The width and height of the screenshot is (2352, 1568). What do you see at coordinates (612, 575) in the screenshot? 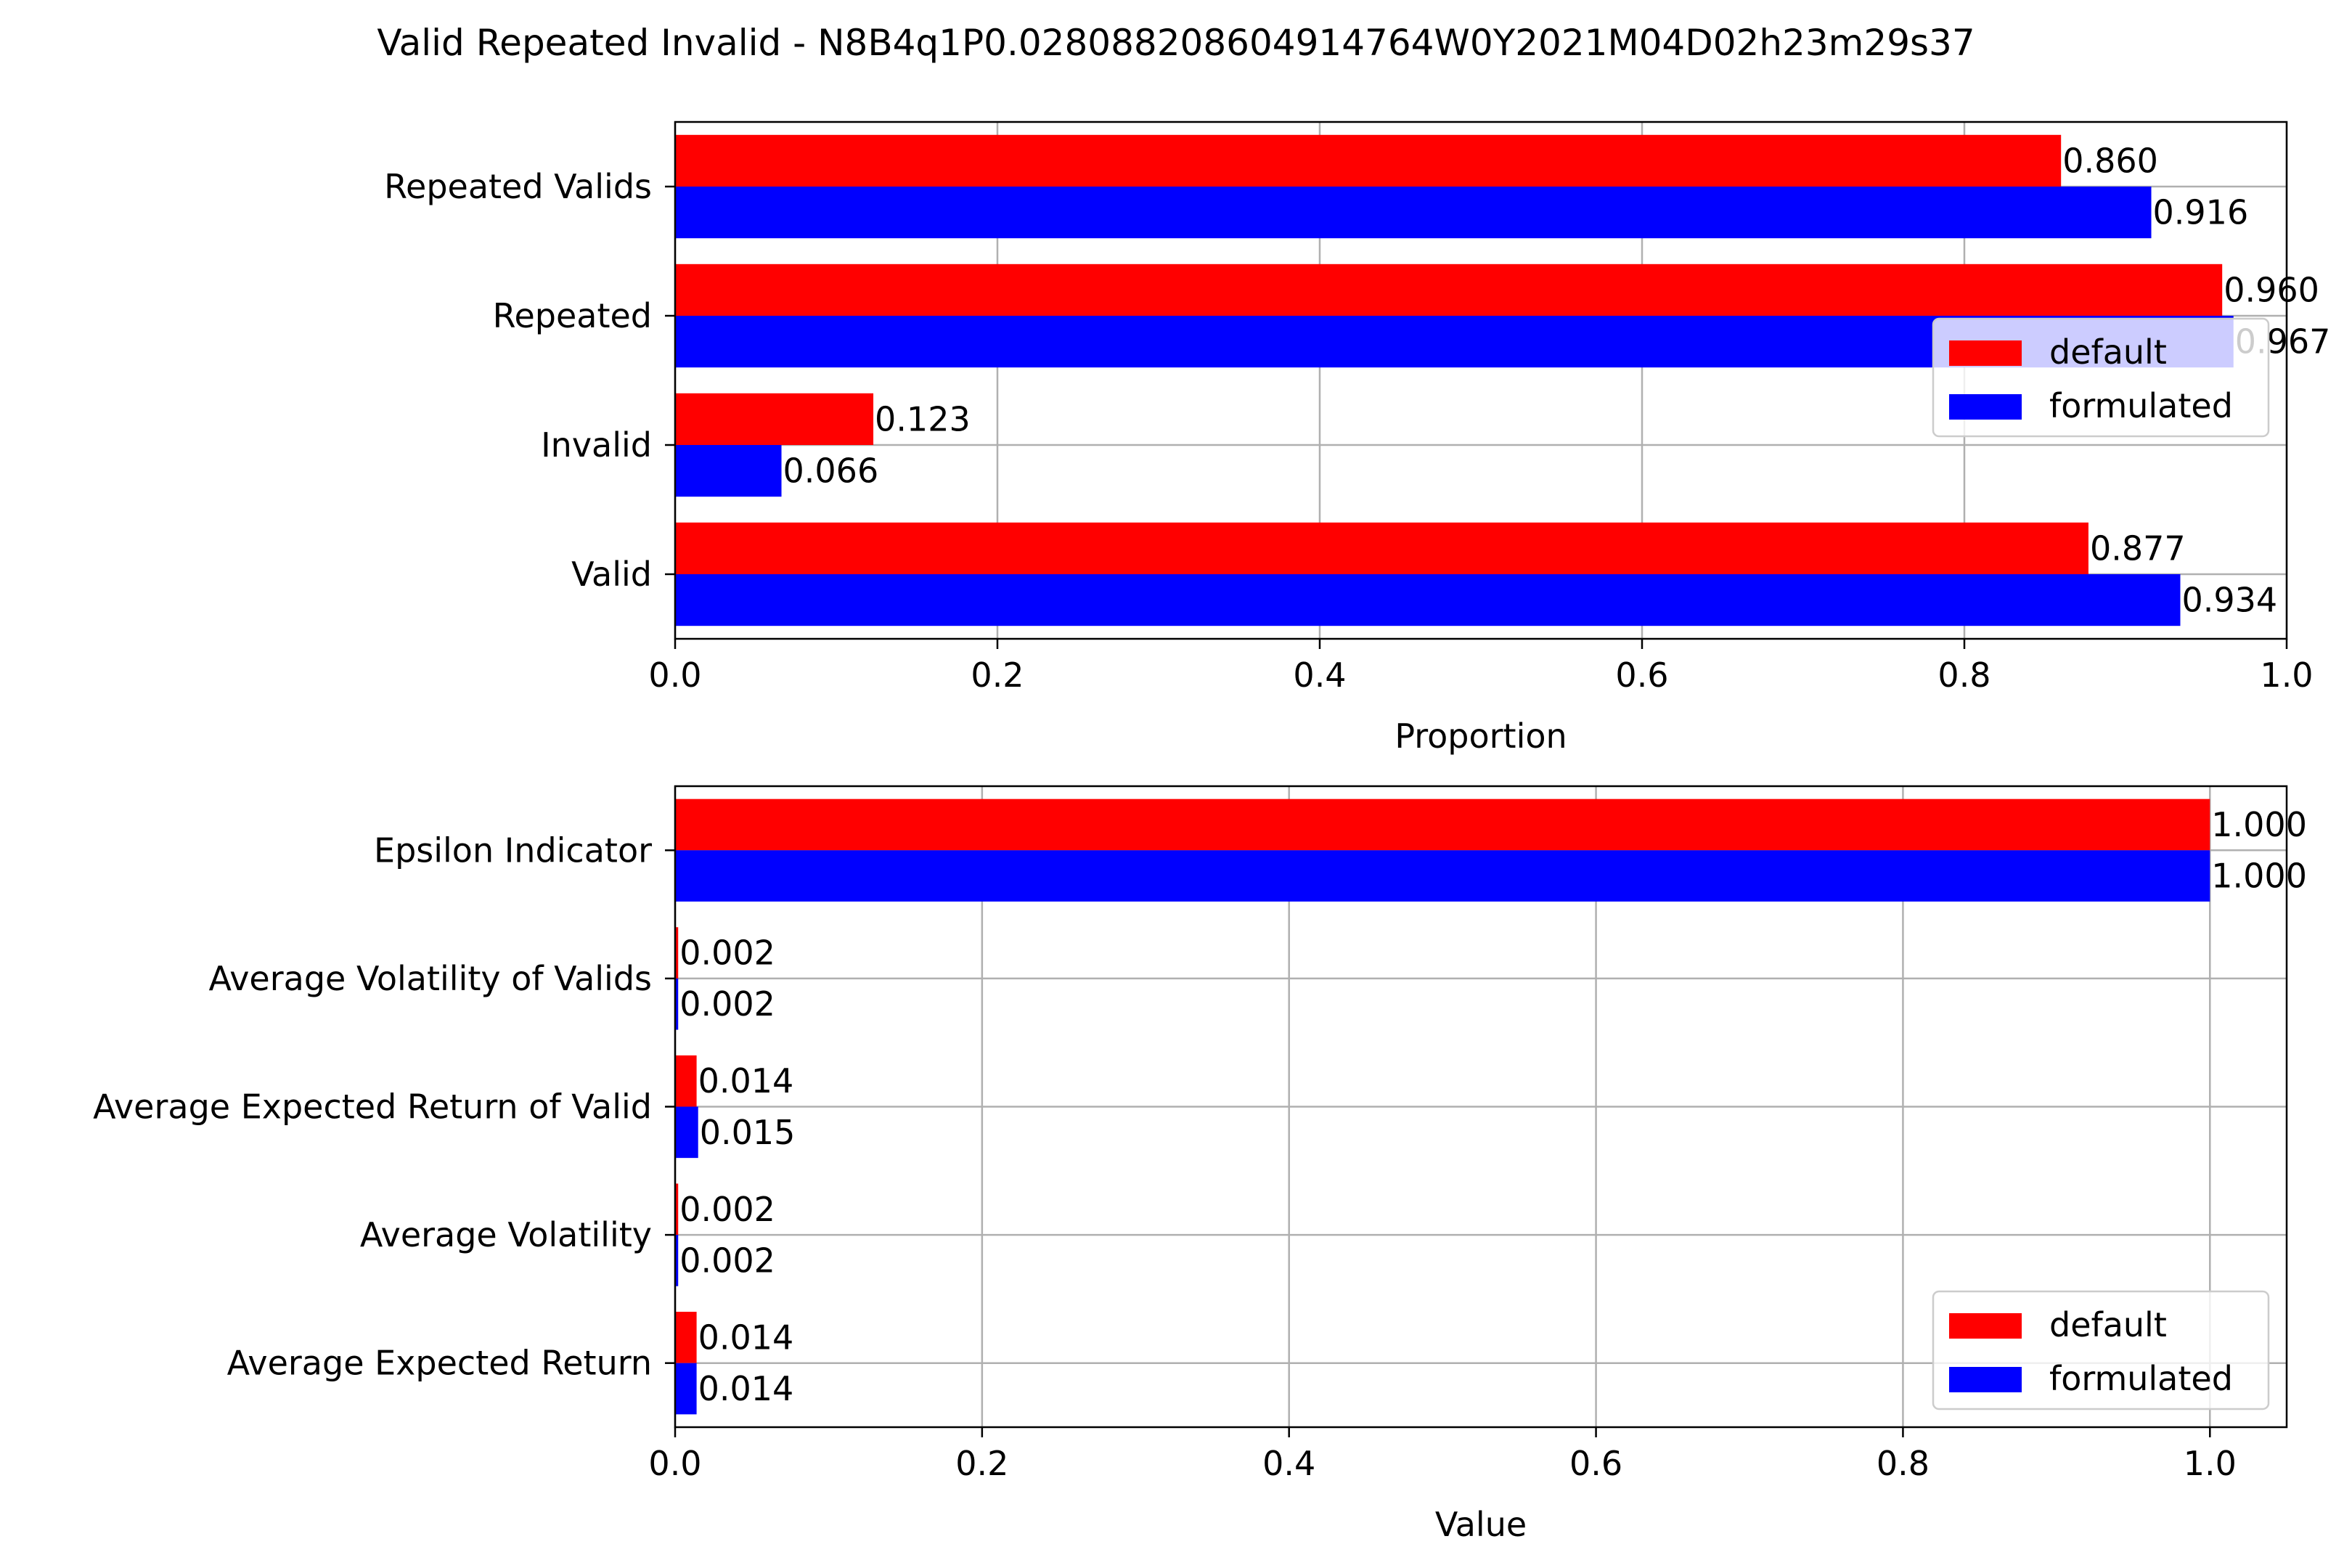
I see `y-tick-label: Valid` at bounding box center [612, 575].